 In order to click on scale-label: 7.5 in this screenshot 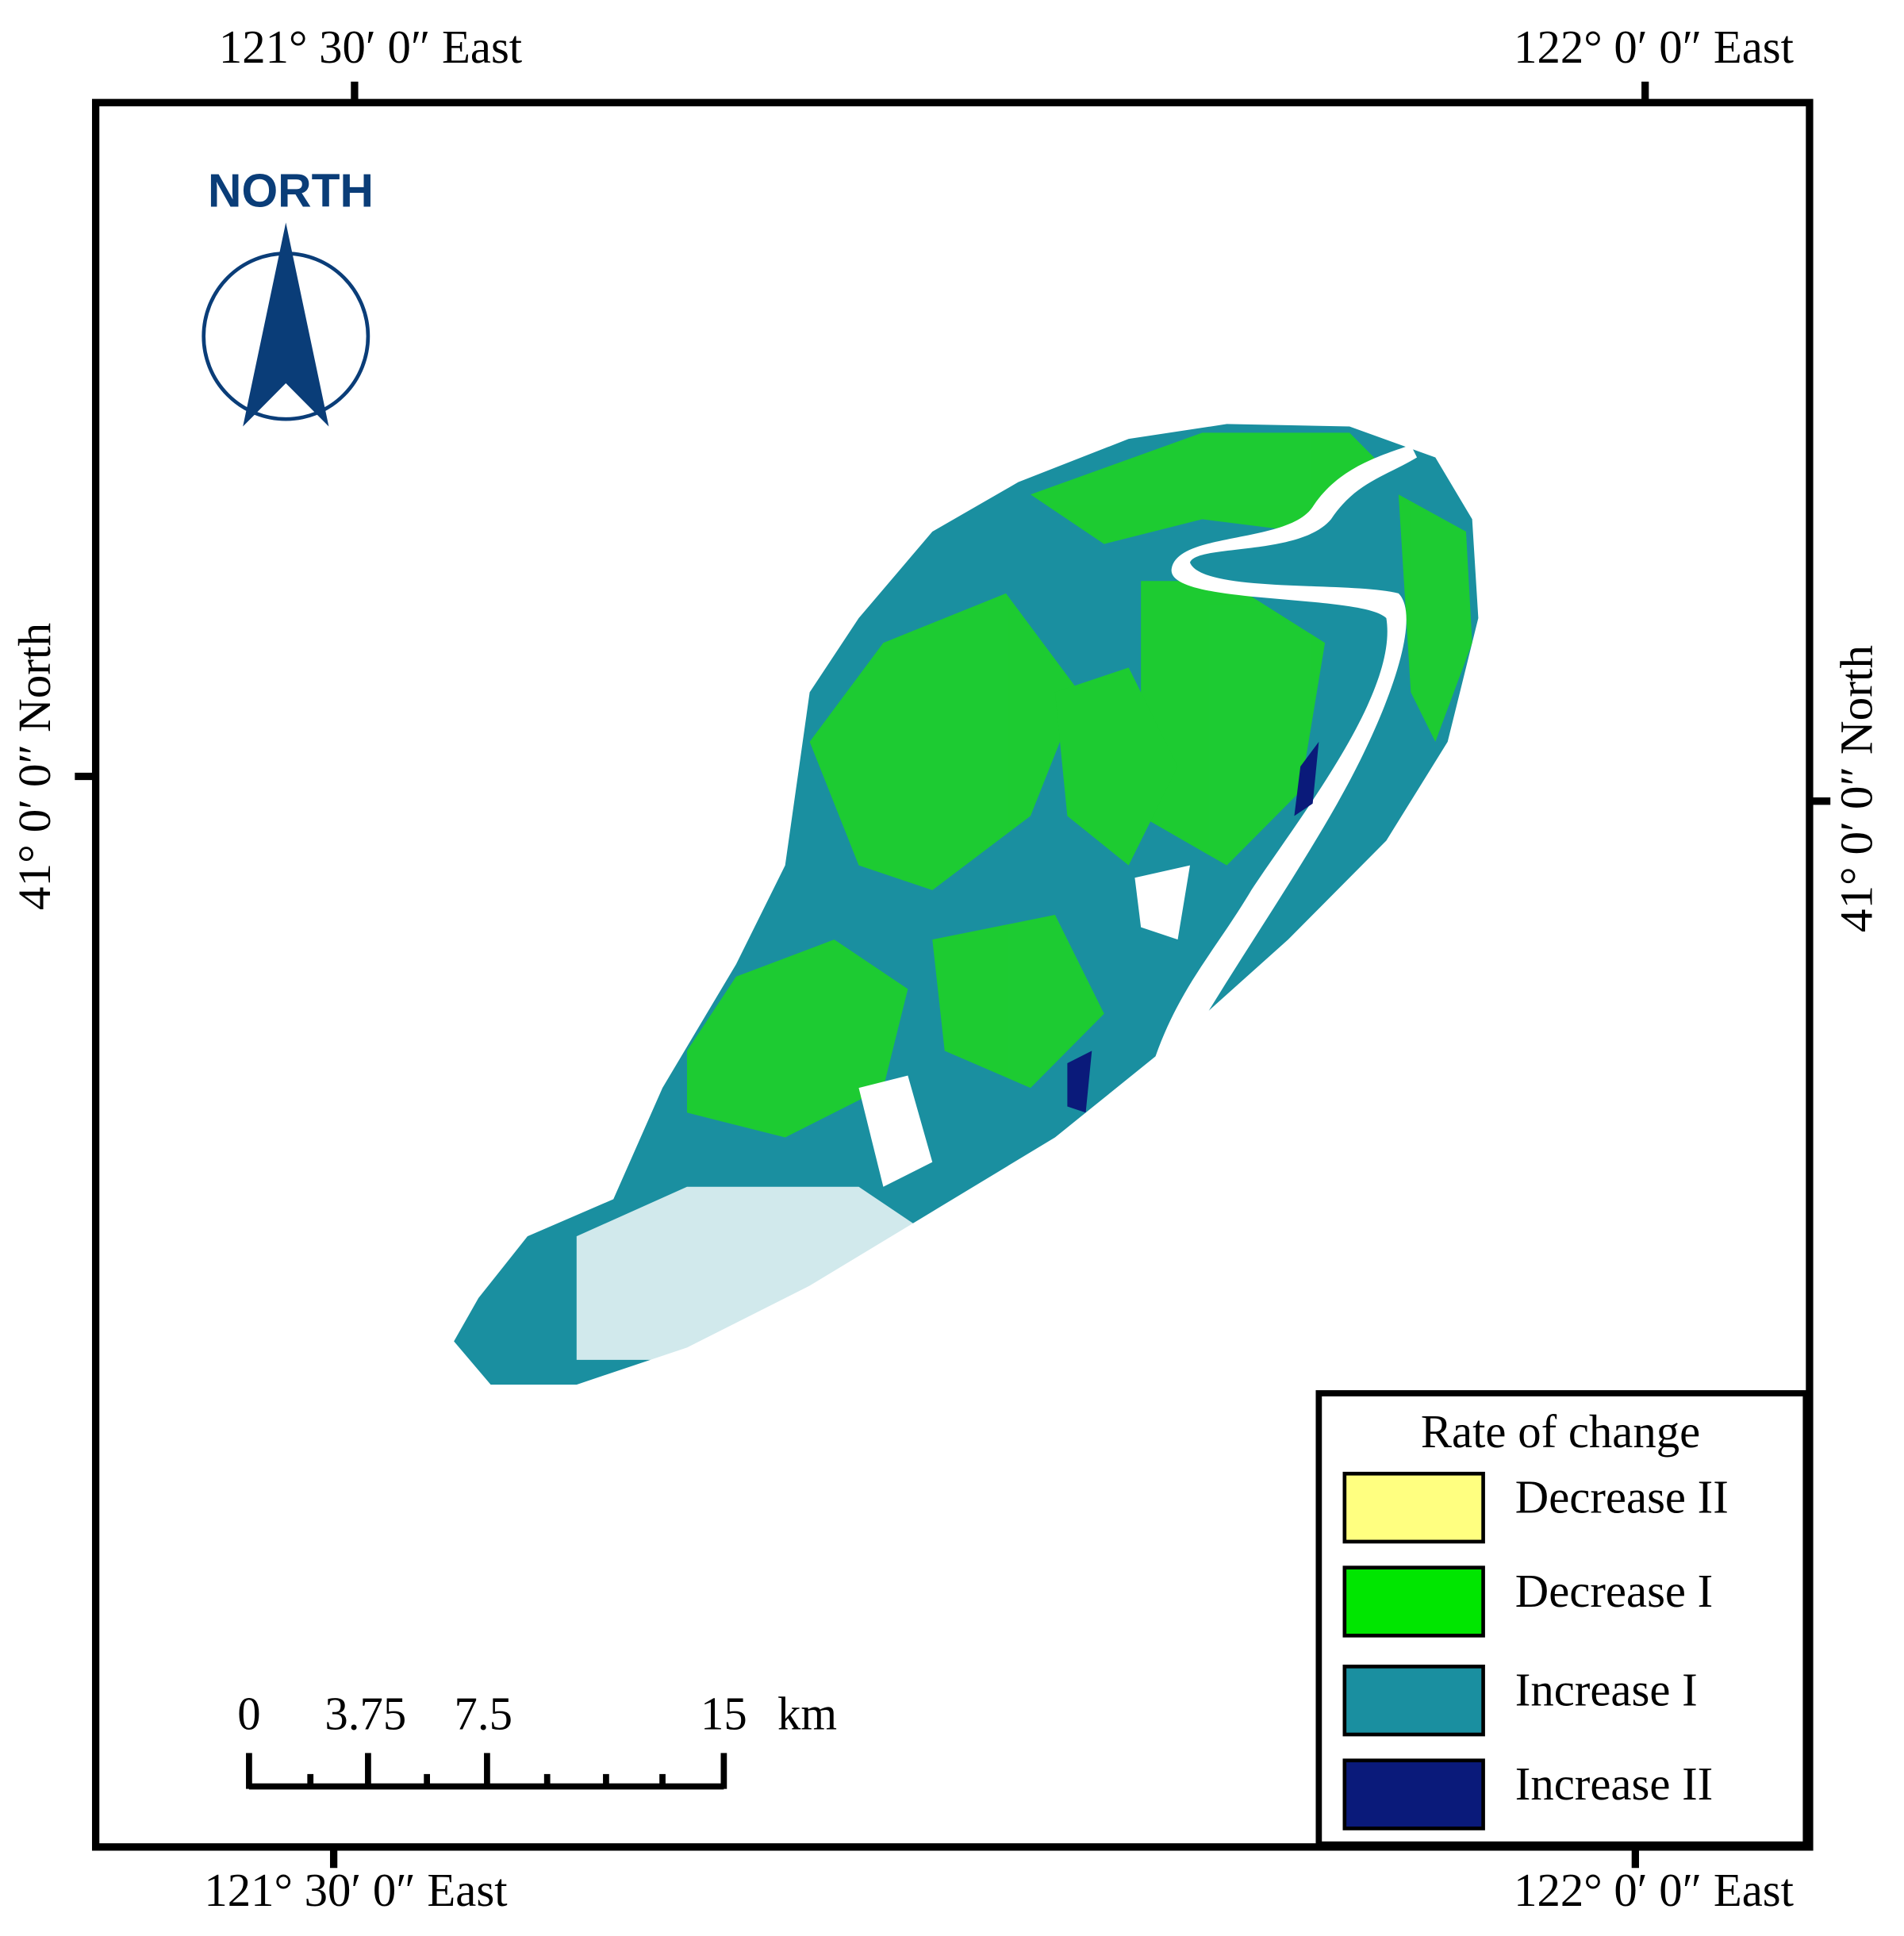, I will do `click(483, 1713)`.